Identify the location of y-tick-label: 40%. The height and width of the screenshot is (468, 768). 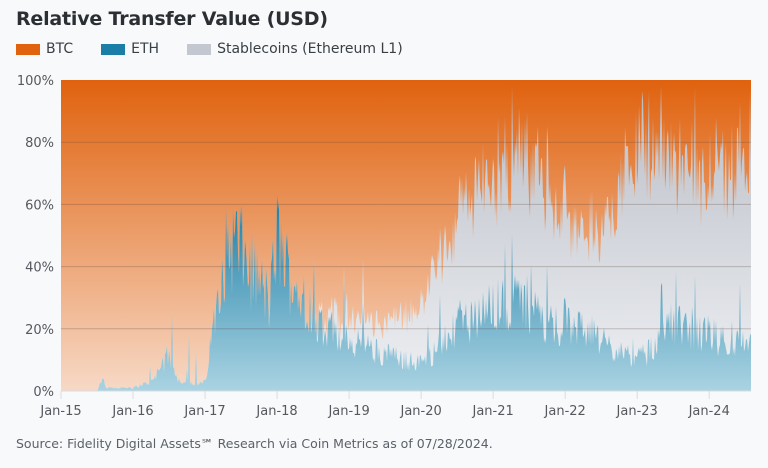
(39, 268).